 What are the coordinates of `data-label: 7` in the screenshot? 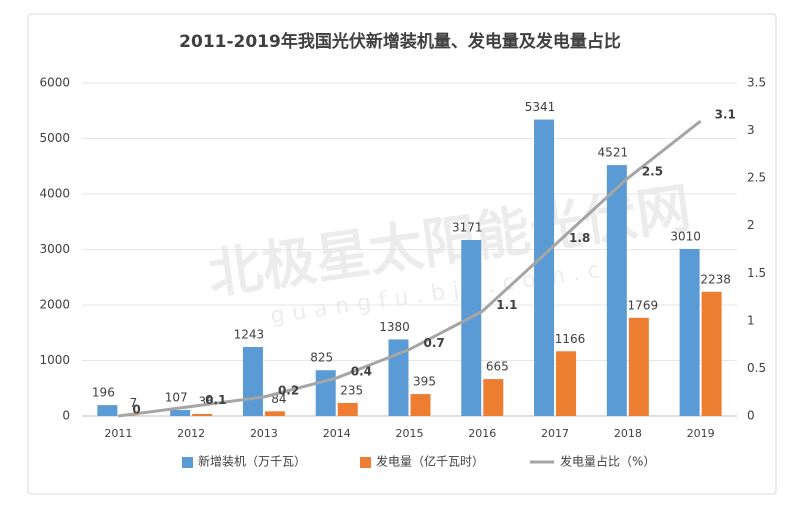 It's located at (134, 403).